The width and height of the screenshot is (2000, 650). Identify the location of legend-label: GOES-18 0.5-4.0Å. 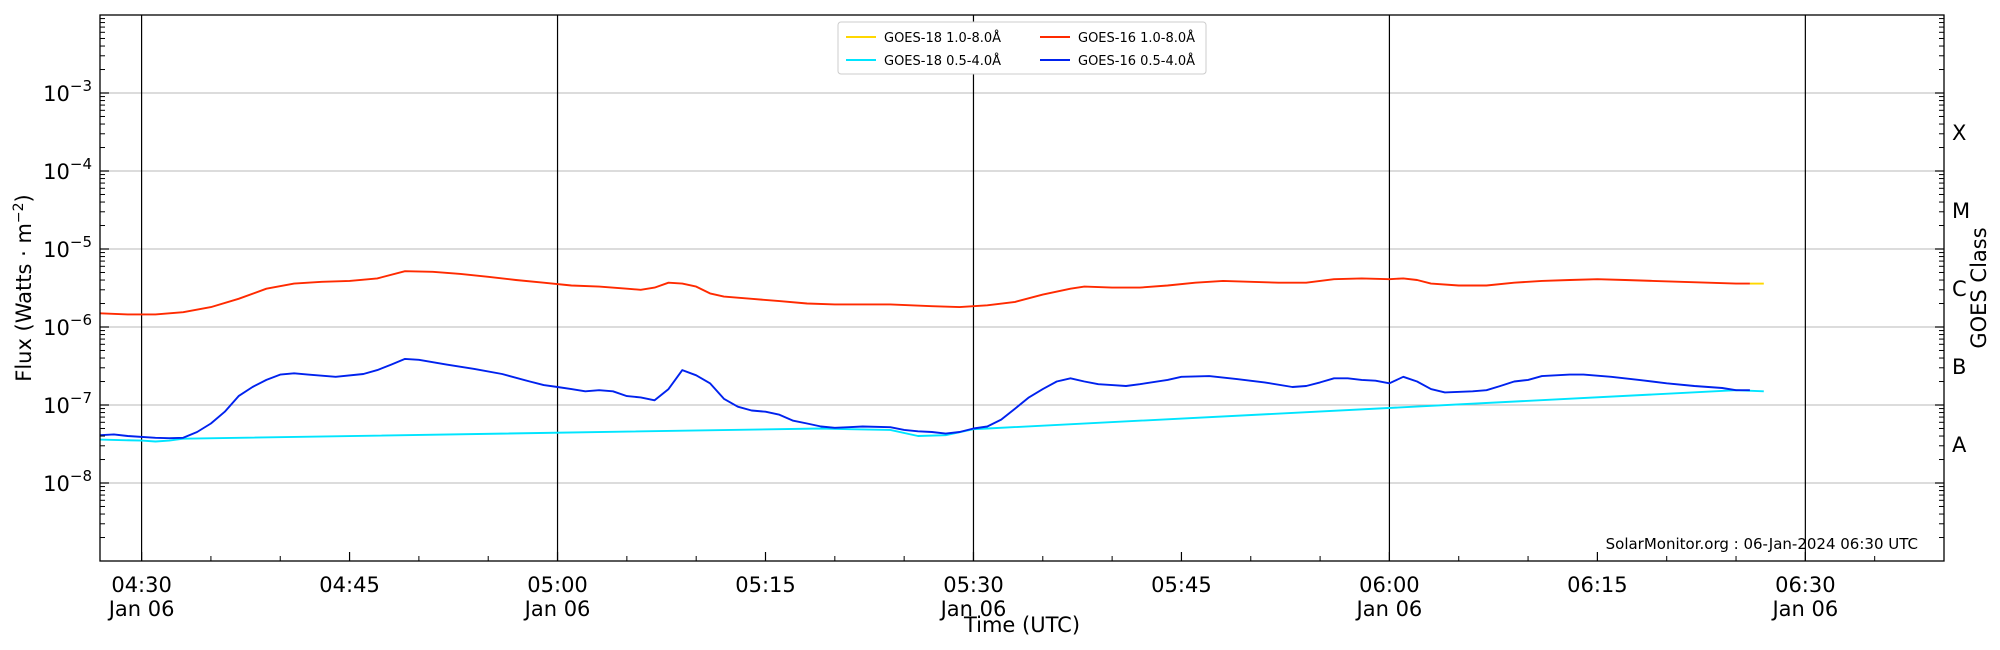
(942, 61).